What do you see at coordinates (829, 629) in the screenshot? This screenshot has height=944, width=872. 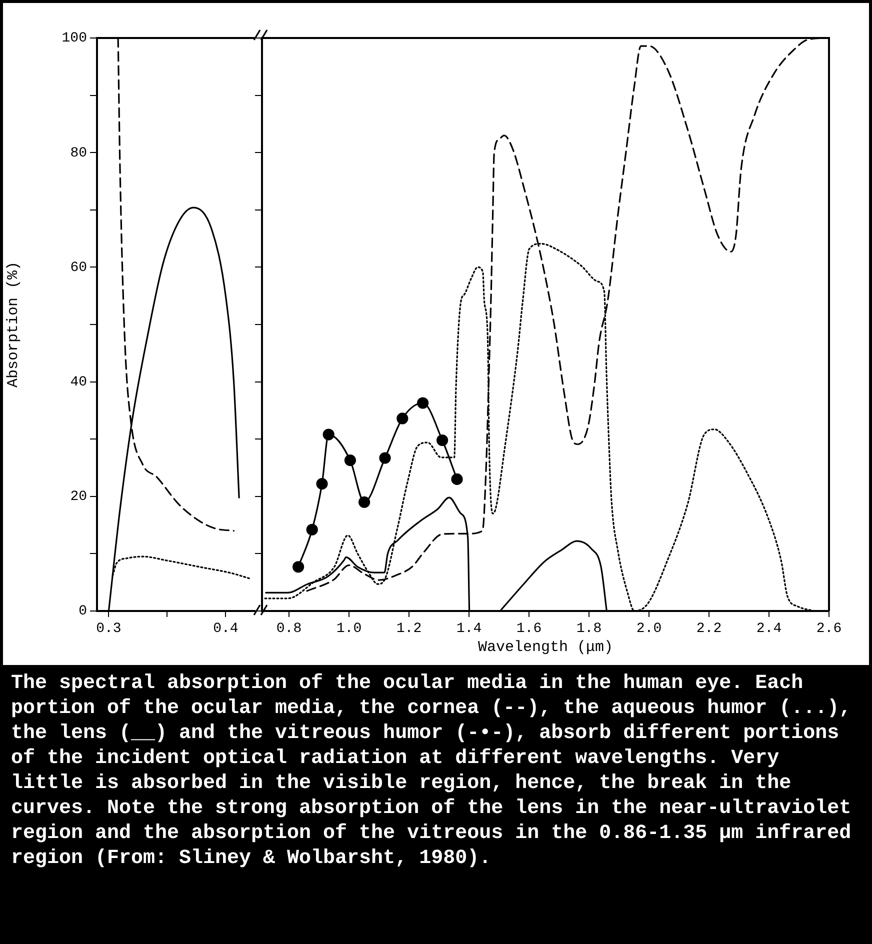 I see `x-tick-label: 2.6` at bounding box center [829, 629].